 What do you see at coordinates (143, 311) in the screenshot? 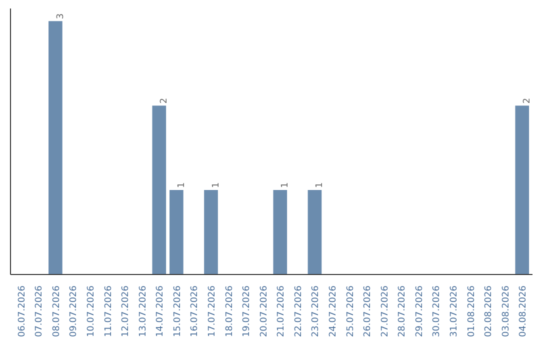
I see `x-tick-label: 13.07.2026` at bounding box center [143, 311].